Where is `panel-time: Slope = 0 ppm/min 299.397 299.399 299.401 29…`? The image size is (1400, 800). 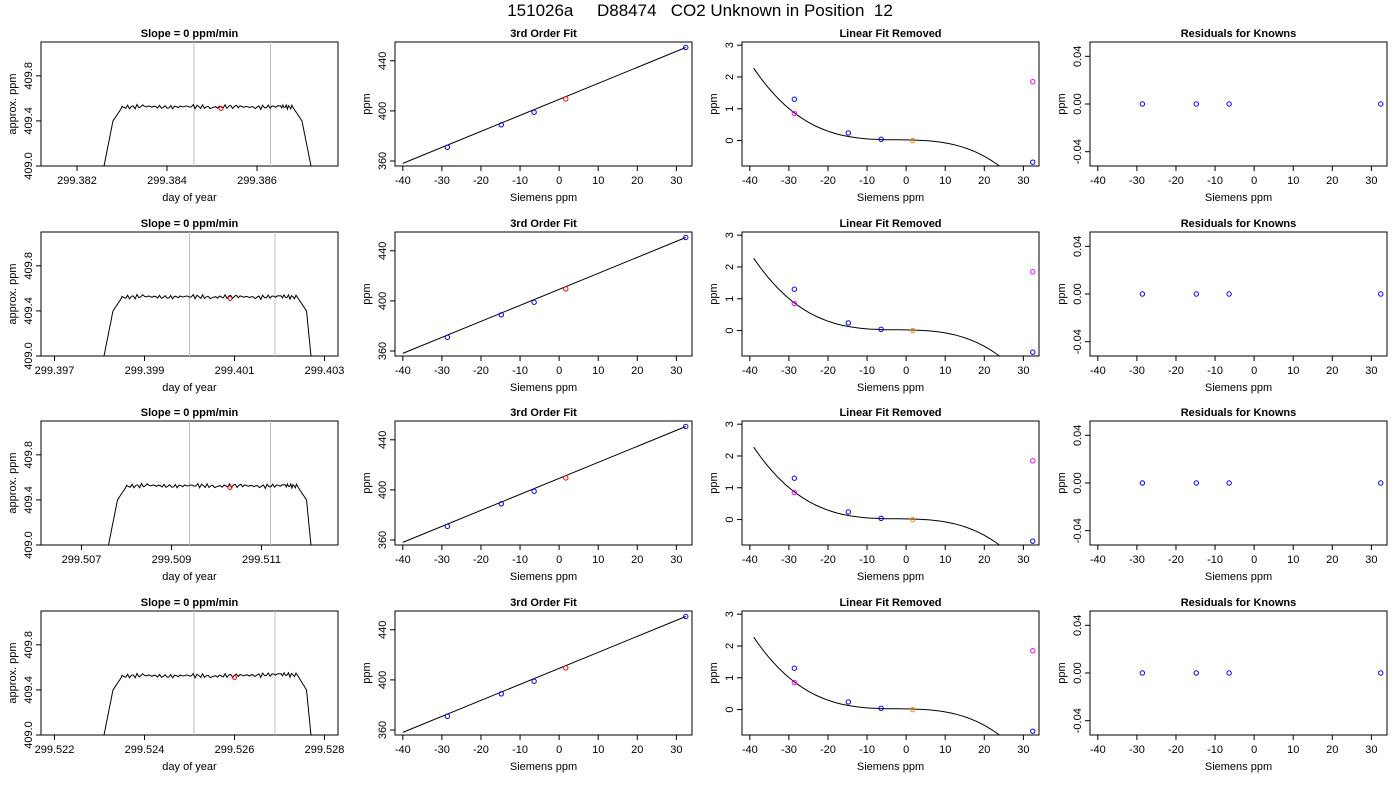
panel-time: Slope = 0 ppm/min 299.397 299.399 299.401 29… is located at coordinates (175, 306).